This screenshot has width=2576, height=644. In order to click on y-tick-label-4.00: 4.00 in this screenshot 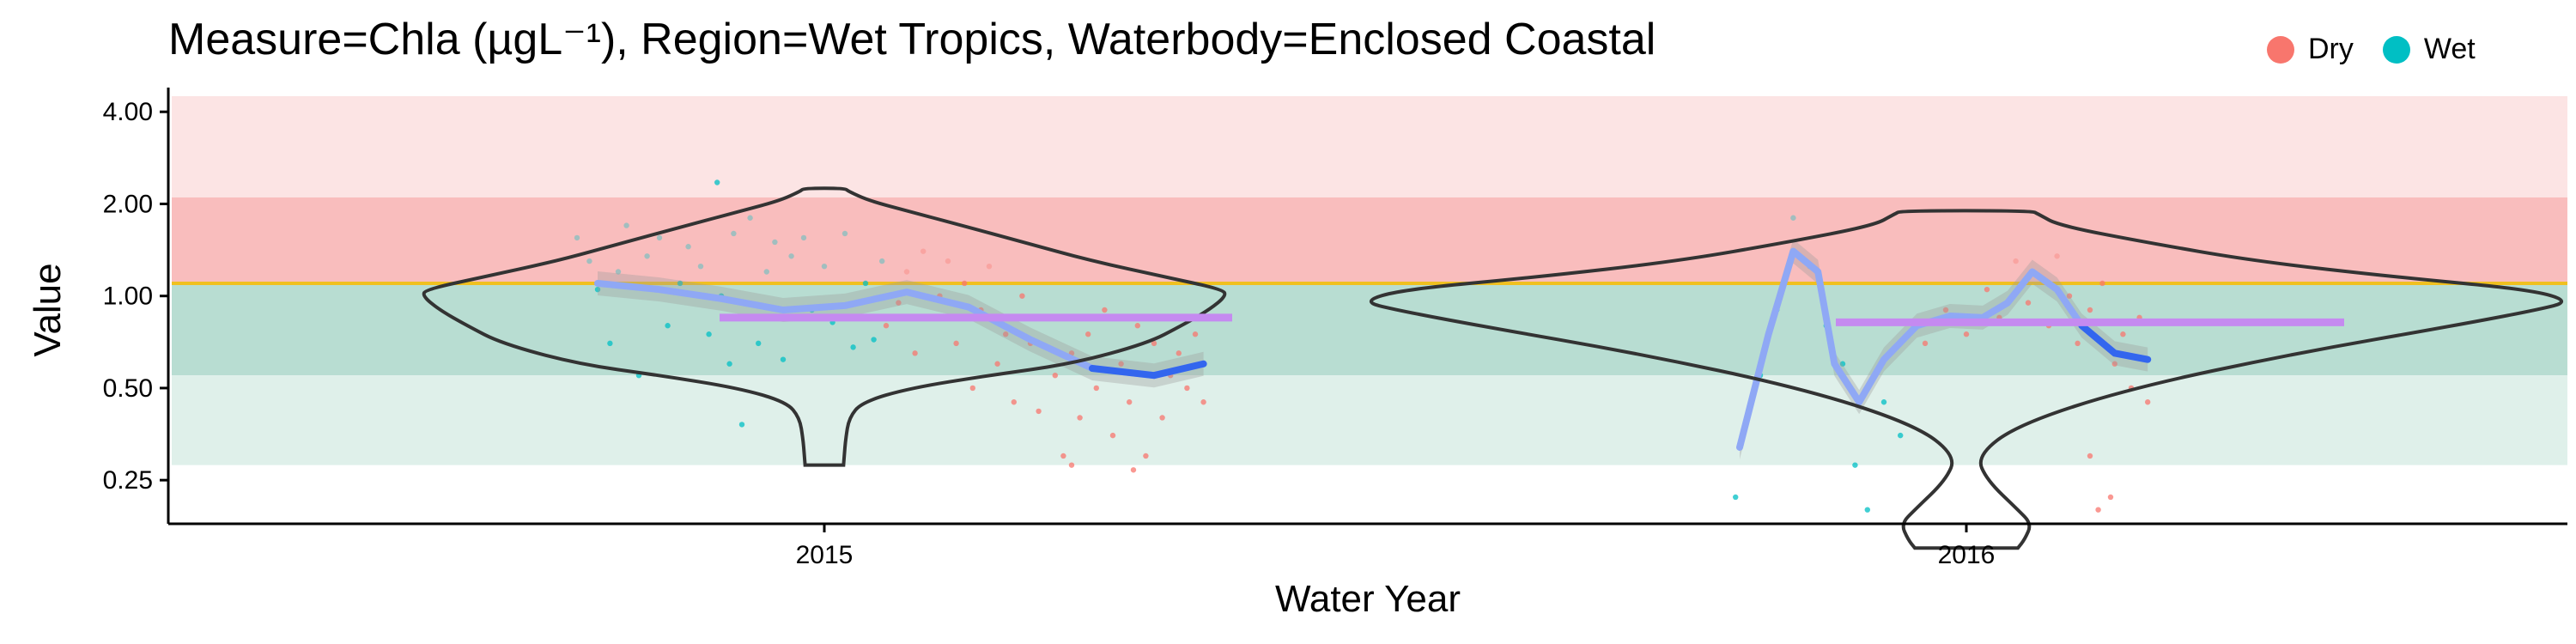, I will do `click(128, 112)`.